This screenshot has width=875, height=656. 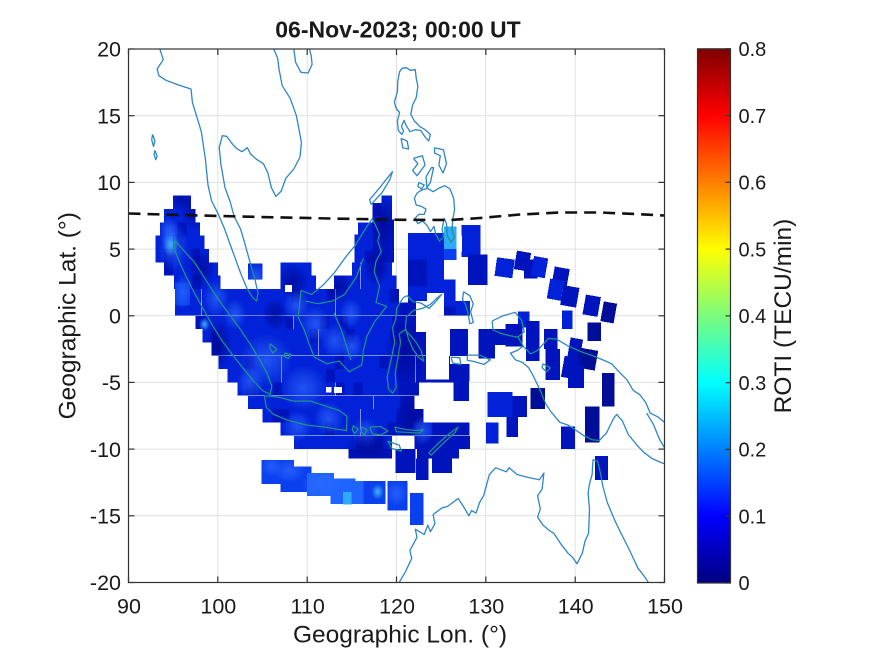 What do you see at coordinates (753, 117) in the screenshot?
I see `svg-text: 0.7` at bounding box center [753, 117].